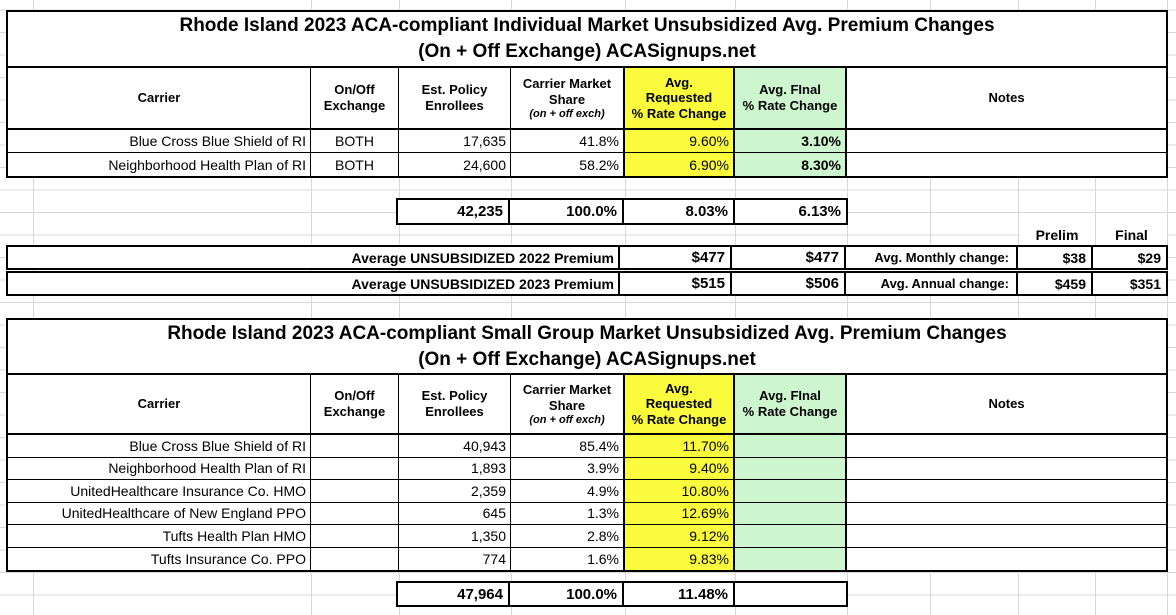 The image size is (1176, 615). What do you see at coordinates (680, 513) in the screenshot?
I see `cell-requested-rate: 12.69%` at bounding box center [680, 513].